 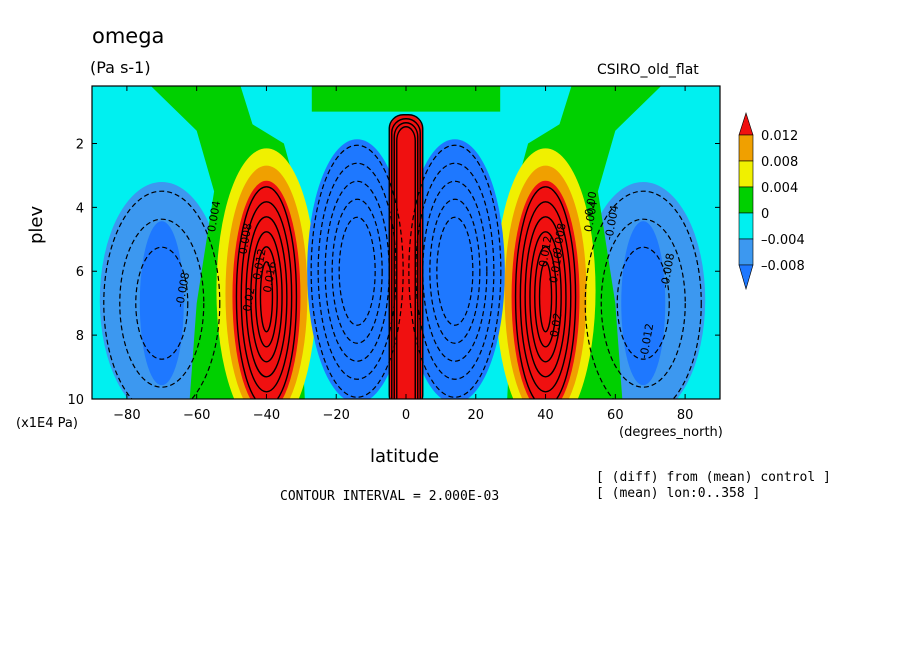 What do you see at coordinates (476, 415) in the screenshot?
I see `x-tick-label-5: 20` at bounding box center [476, 415].